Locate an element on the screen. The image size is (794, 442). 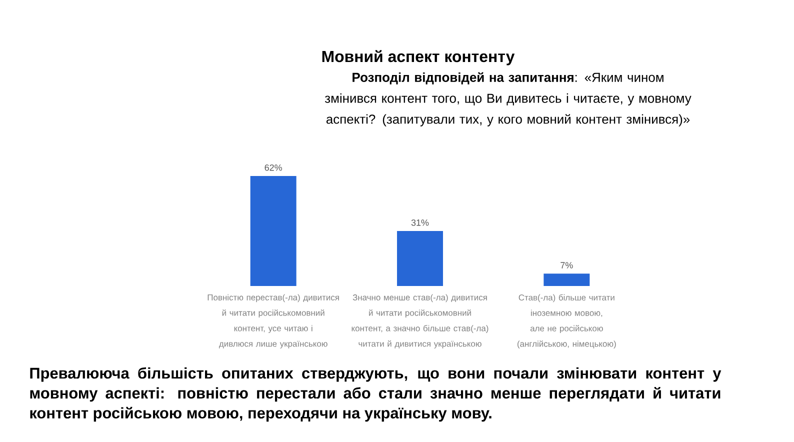
x-tick-label: Став(-ла) більше читати іноземною мовою, але не російською (англійською, німецькою) is located at coordinates (567, 321).